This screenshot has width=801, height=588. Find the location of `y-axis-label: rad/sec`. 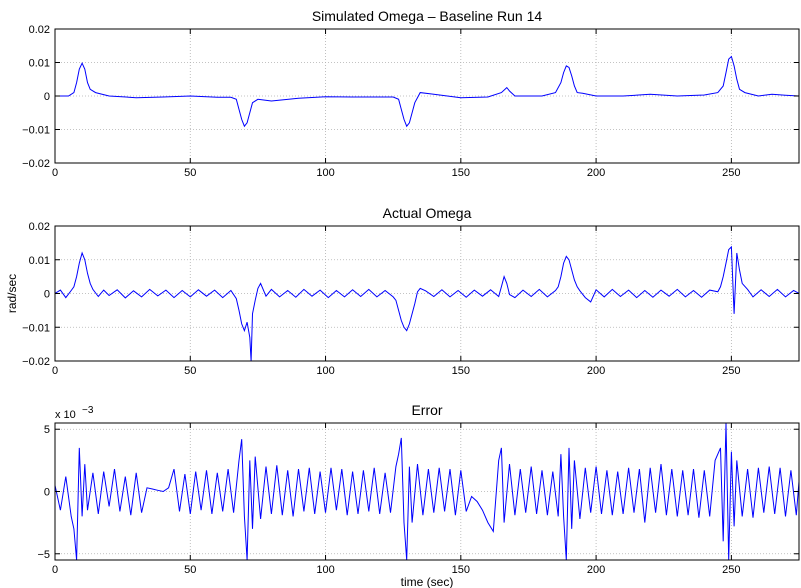

y-axis-label: rad/sec is located at coordinates (12, 293).